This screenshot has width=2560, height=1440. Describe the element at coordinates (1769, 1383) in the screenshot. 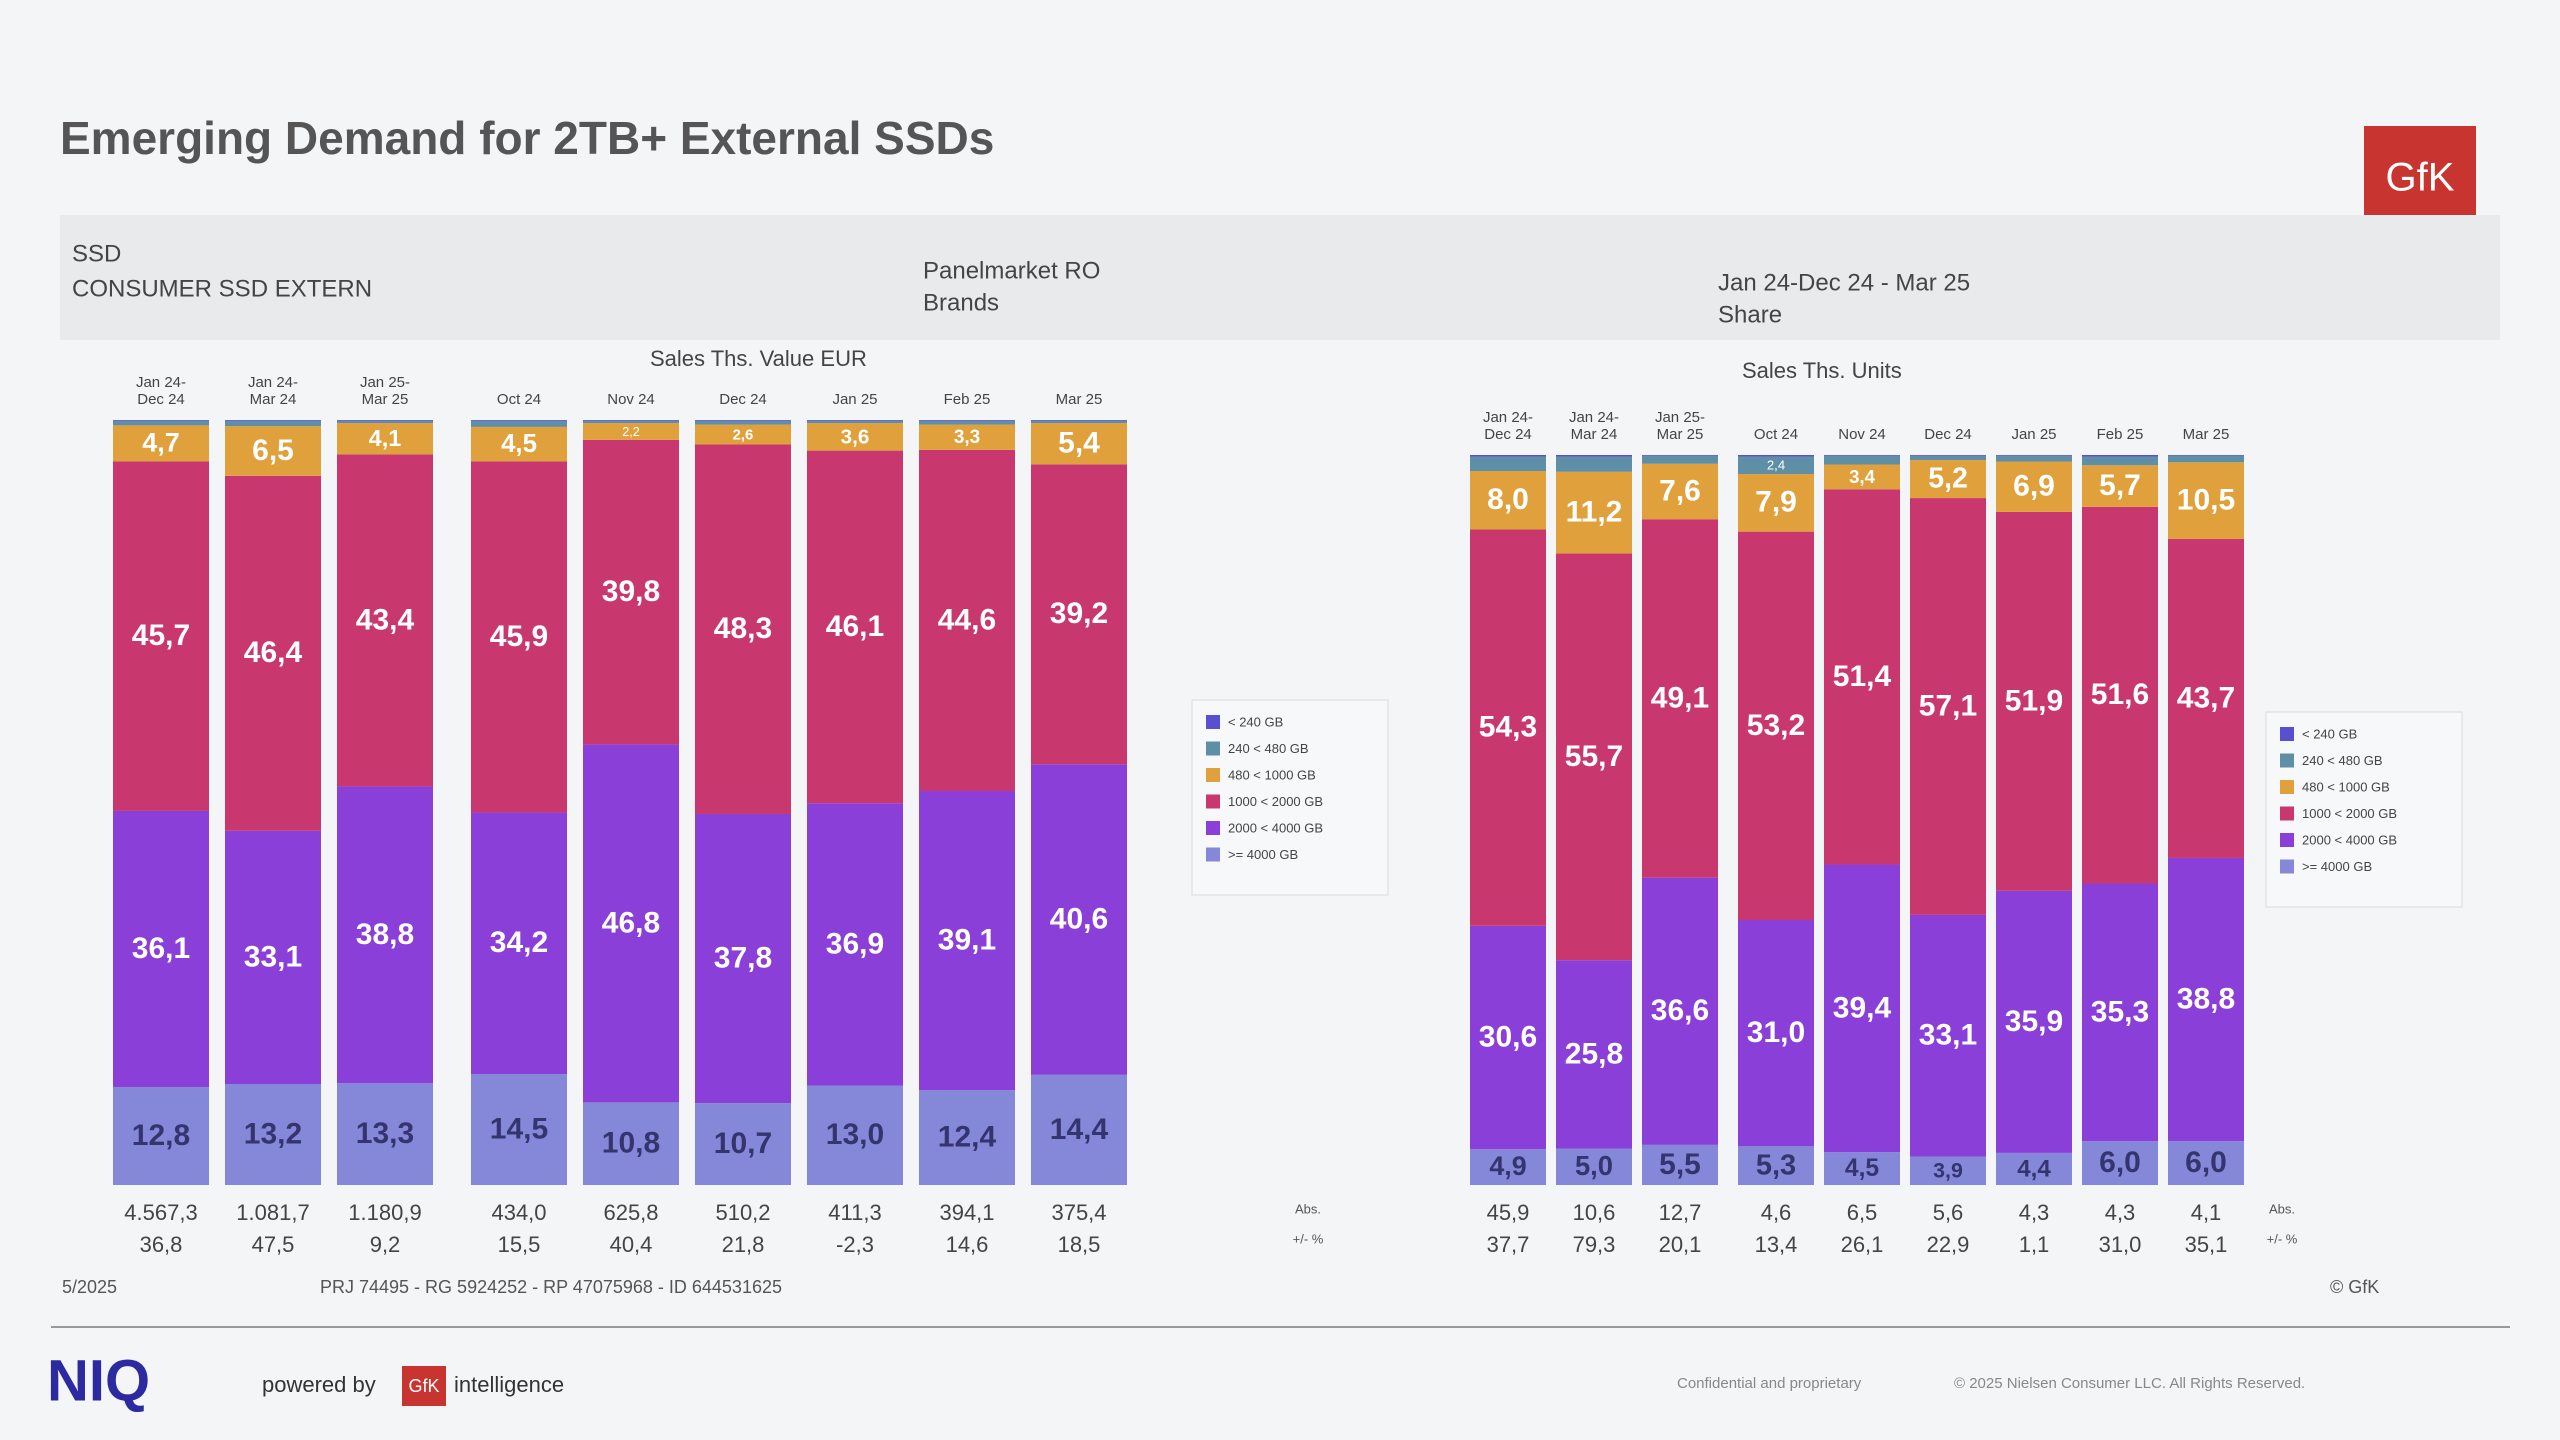

I see `footer-confidential: Confidential and proprietary` at that location.